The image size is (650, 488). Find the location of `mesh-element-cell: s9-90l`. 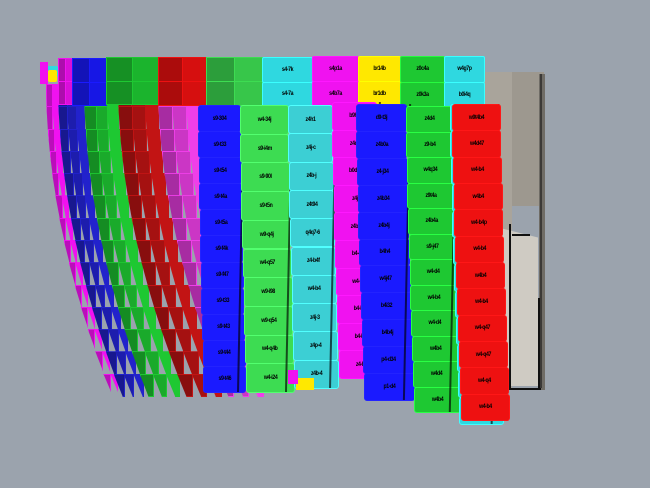

mesh-element-cell: s9-90l is located at coordinates (265, 177).